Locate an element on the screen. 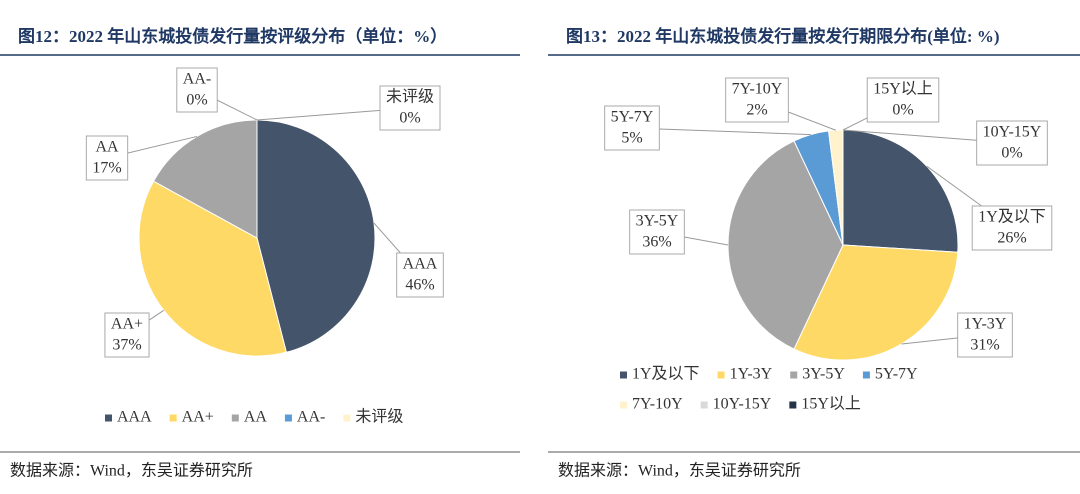 Image resolution: width=1080 pixels, height=494 pixels. legend-label: 15Y以上 is located at coordinates (831, 404).